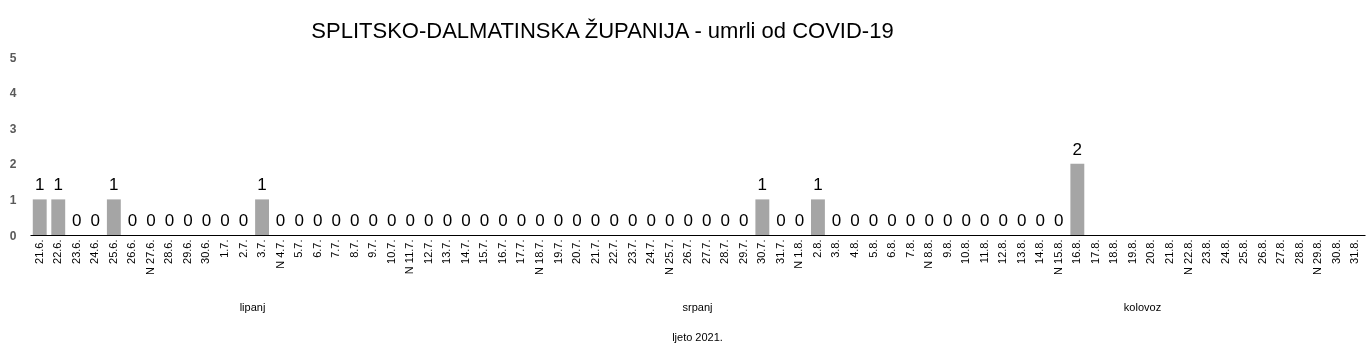  Describe the element at coordinates (353, 248) in the screenshot. I see `x-tick-label: 8.7.` at that location.